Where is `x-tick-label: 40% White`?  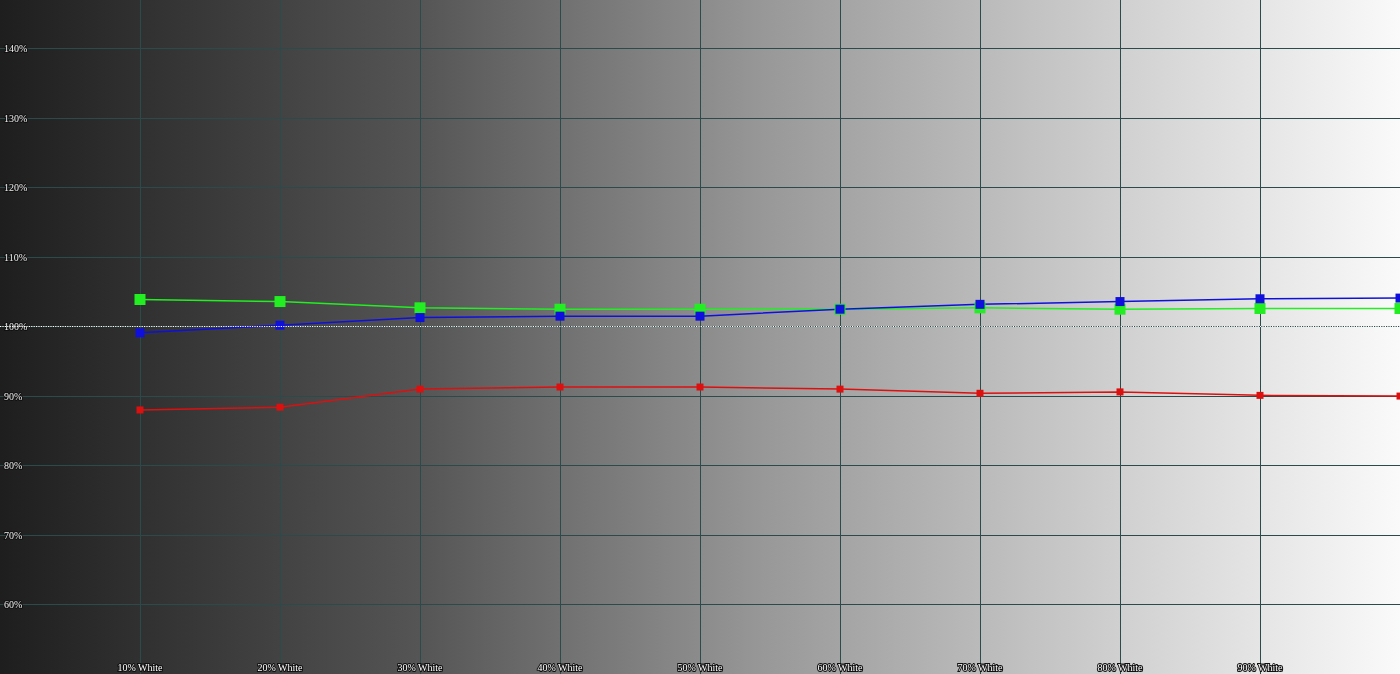 x-tick-label: 40% White is located at coordinates (560, 667).